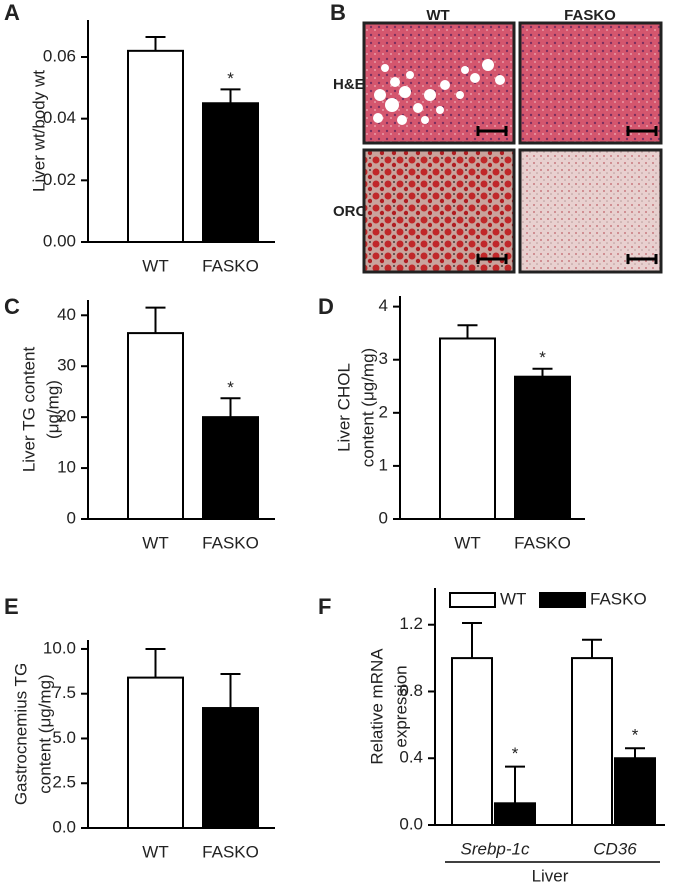 The height and width of the screenshot is (886, 674). What do you see at coordinates (343, 407) in the screenshot?
I see `y-axis-label: Liver CHOL` at bounding box center [343, 407].